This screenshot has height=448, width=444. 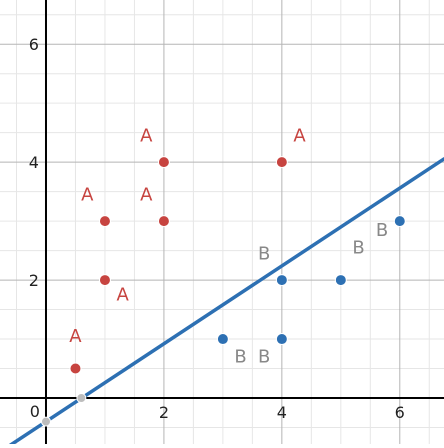 I want to click on tick-label-x: 0, so click(x=35, y=411).